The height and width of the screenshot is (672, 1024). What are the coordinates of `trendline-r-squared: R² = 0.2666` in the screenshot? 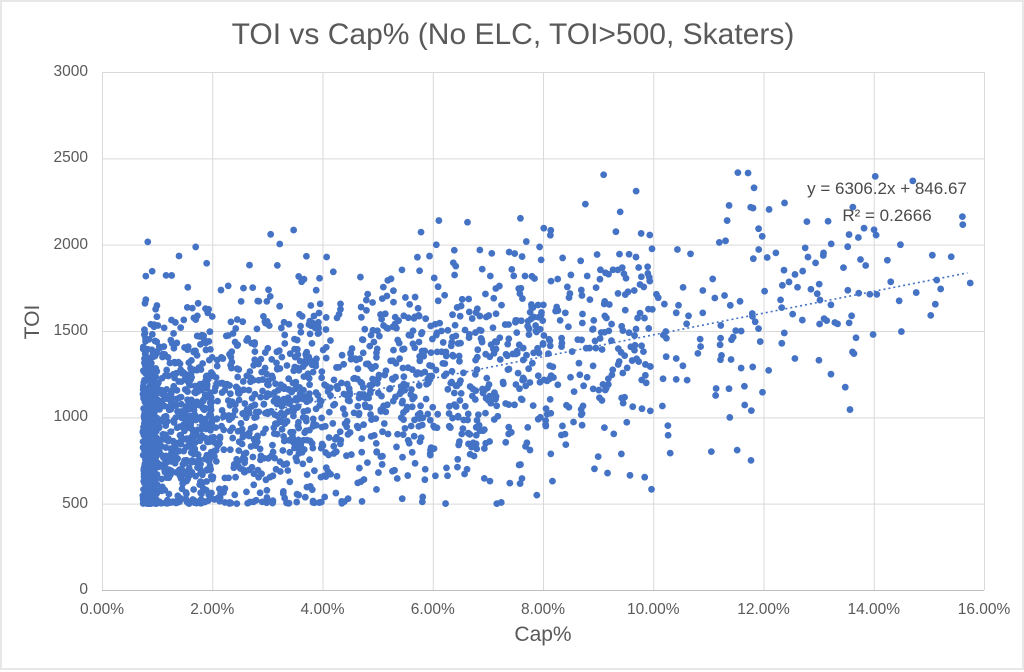 It's located at (887, 215).